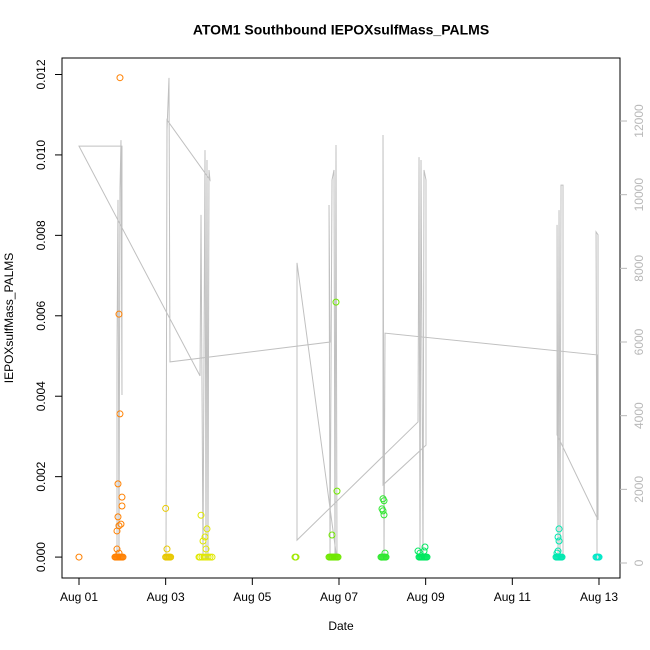 This screenshot has width=650, height=650. What do you see at coordinates (639, 415) in the screenshot?
I see `y2-tick-label: 4000` at bounding box center [639, 415].